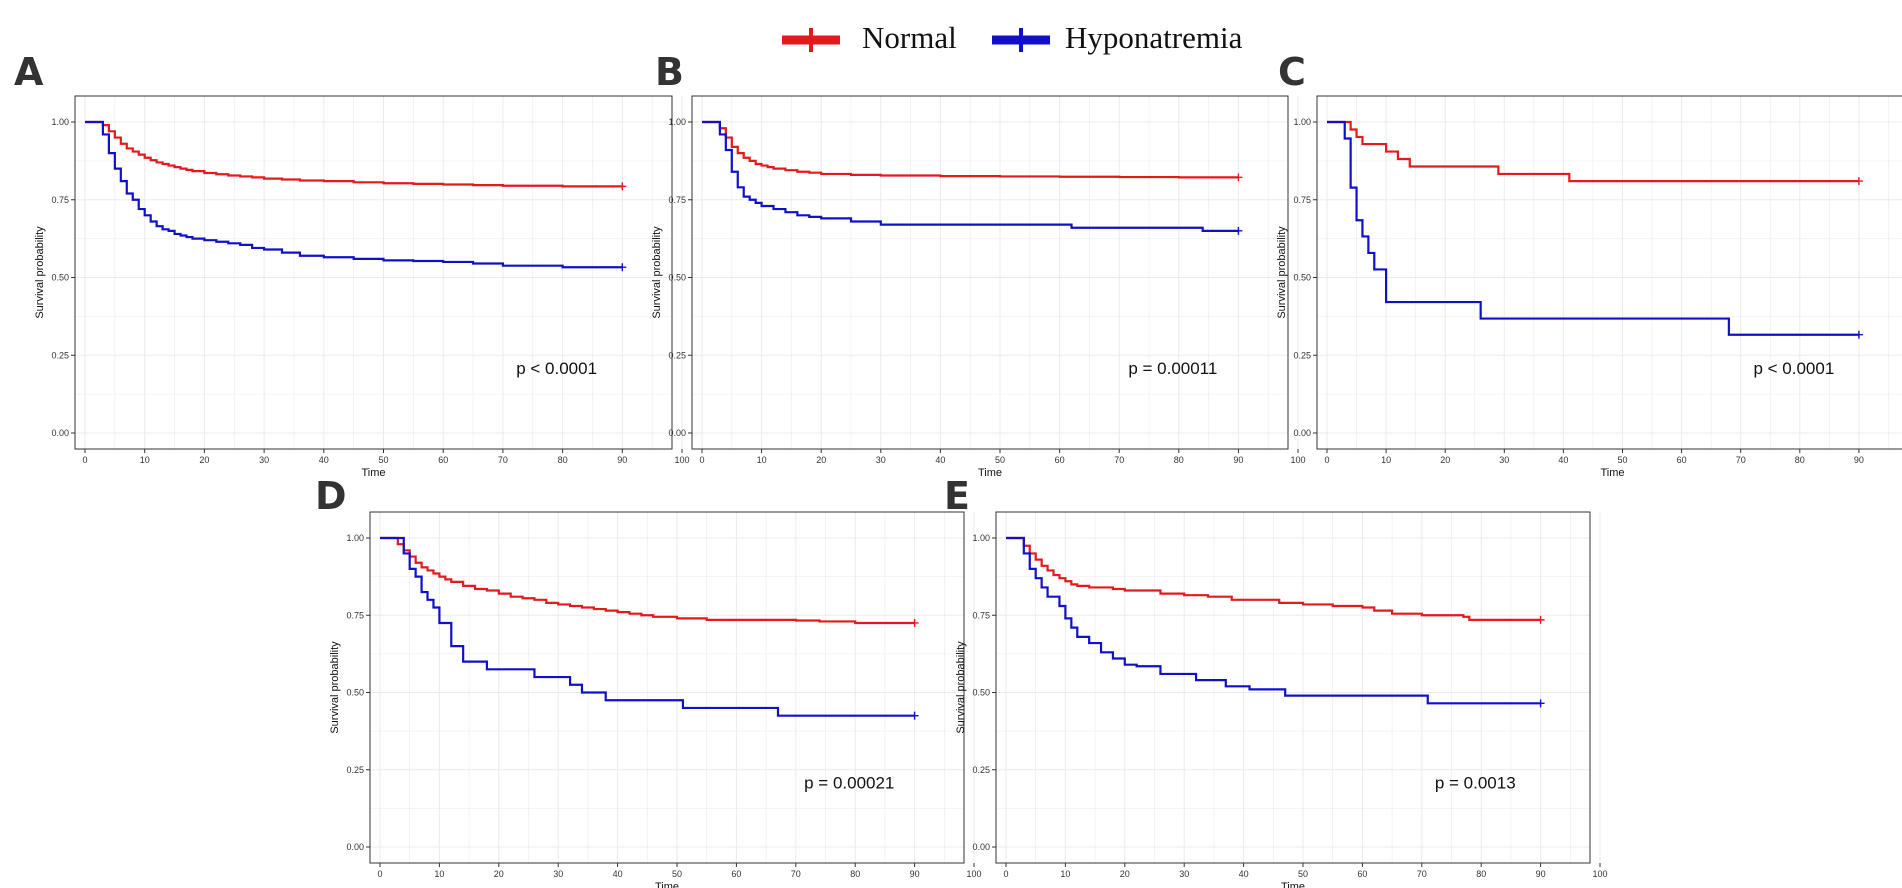  I want to click on panel-letter-a: A, so click(29, 72).